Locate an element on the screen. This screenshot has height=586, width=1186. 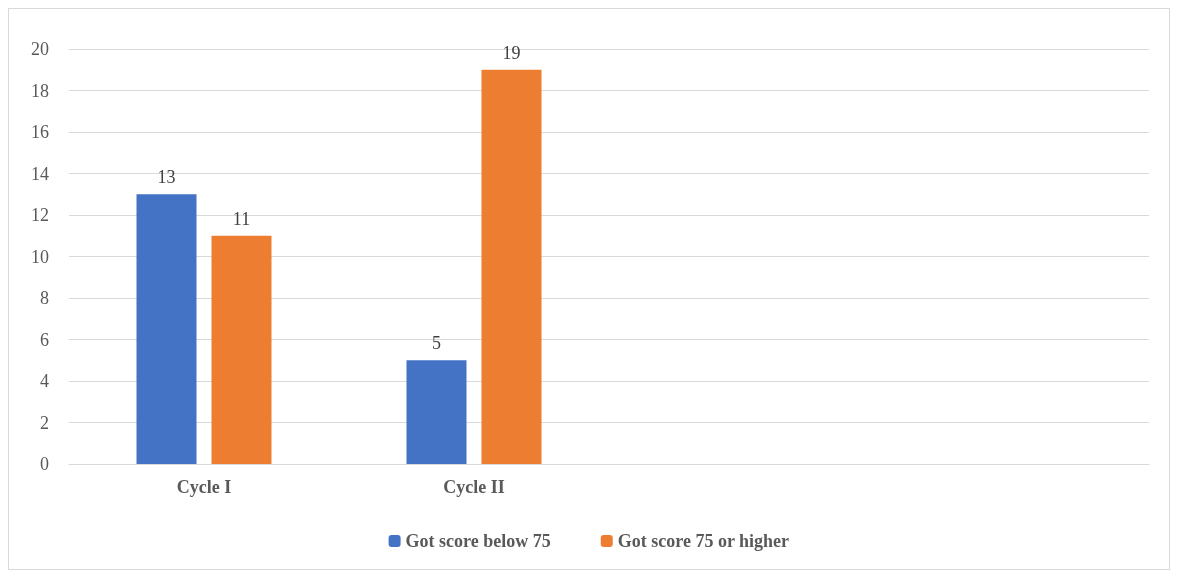
legend-label: Got score 75 or higher is located at coordinates (703, 541).